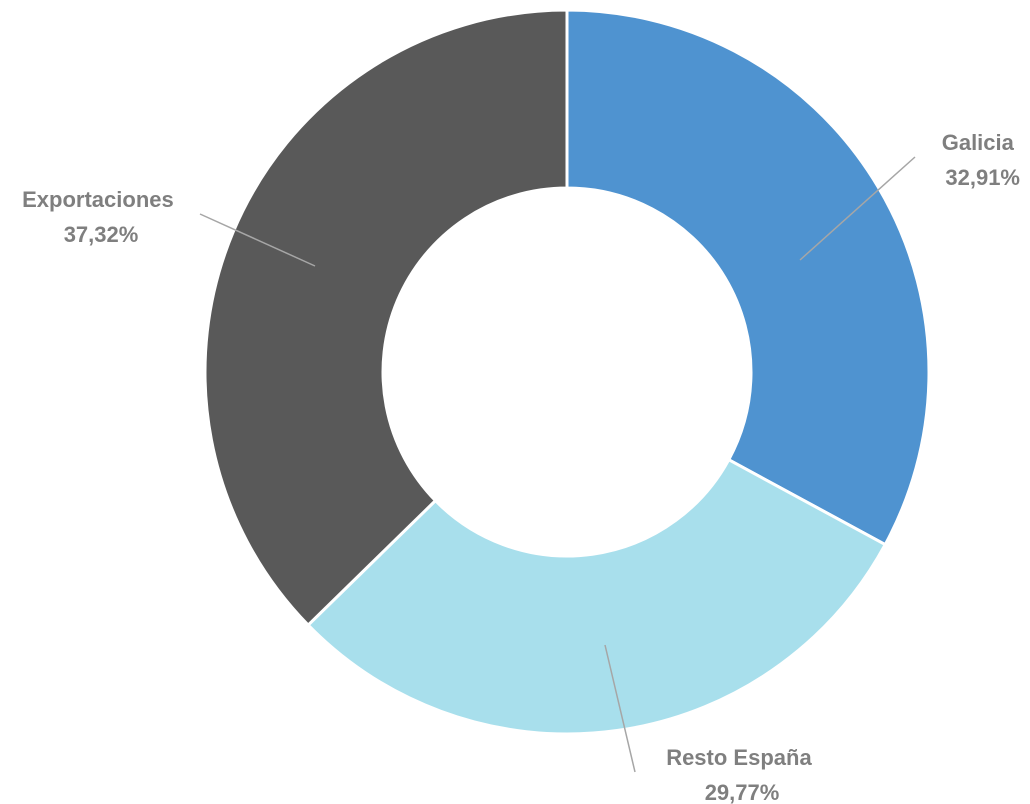  I want to click on leader-line-exportaciones, so click(257, 240).